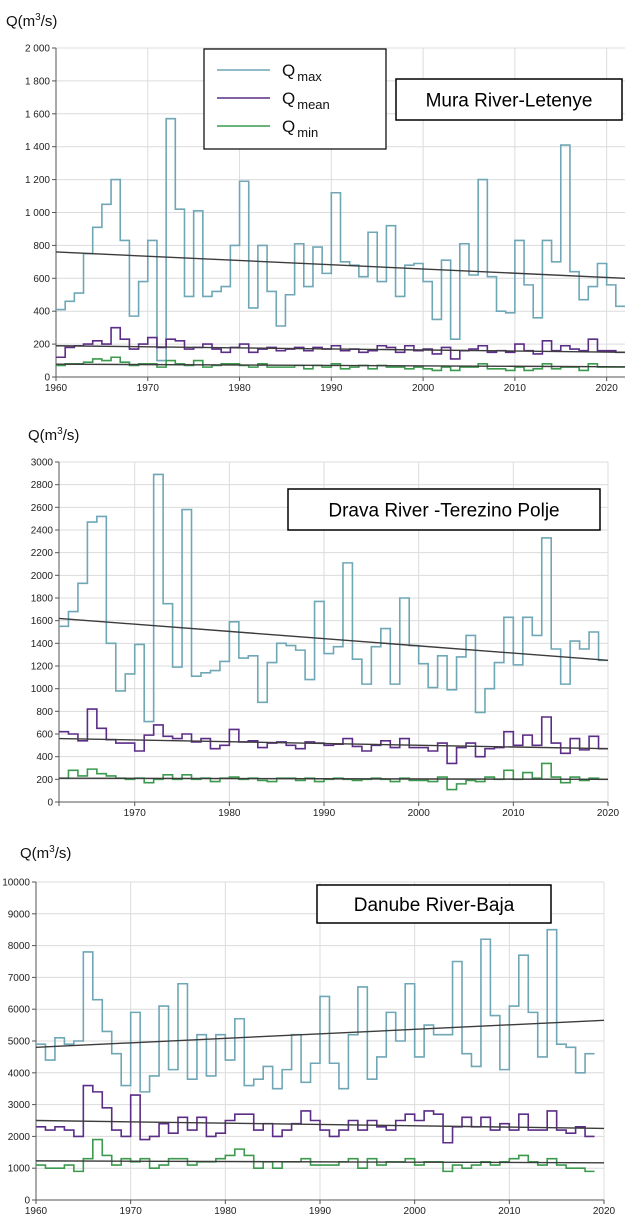  What do you see at coordinates (333, 744) in the screenshot?
I see `trend-line` at bounding box center [333, 744].